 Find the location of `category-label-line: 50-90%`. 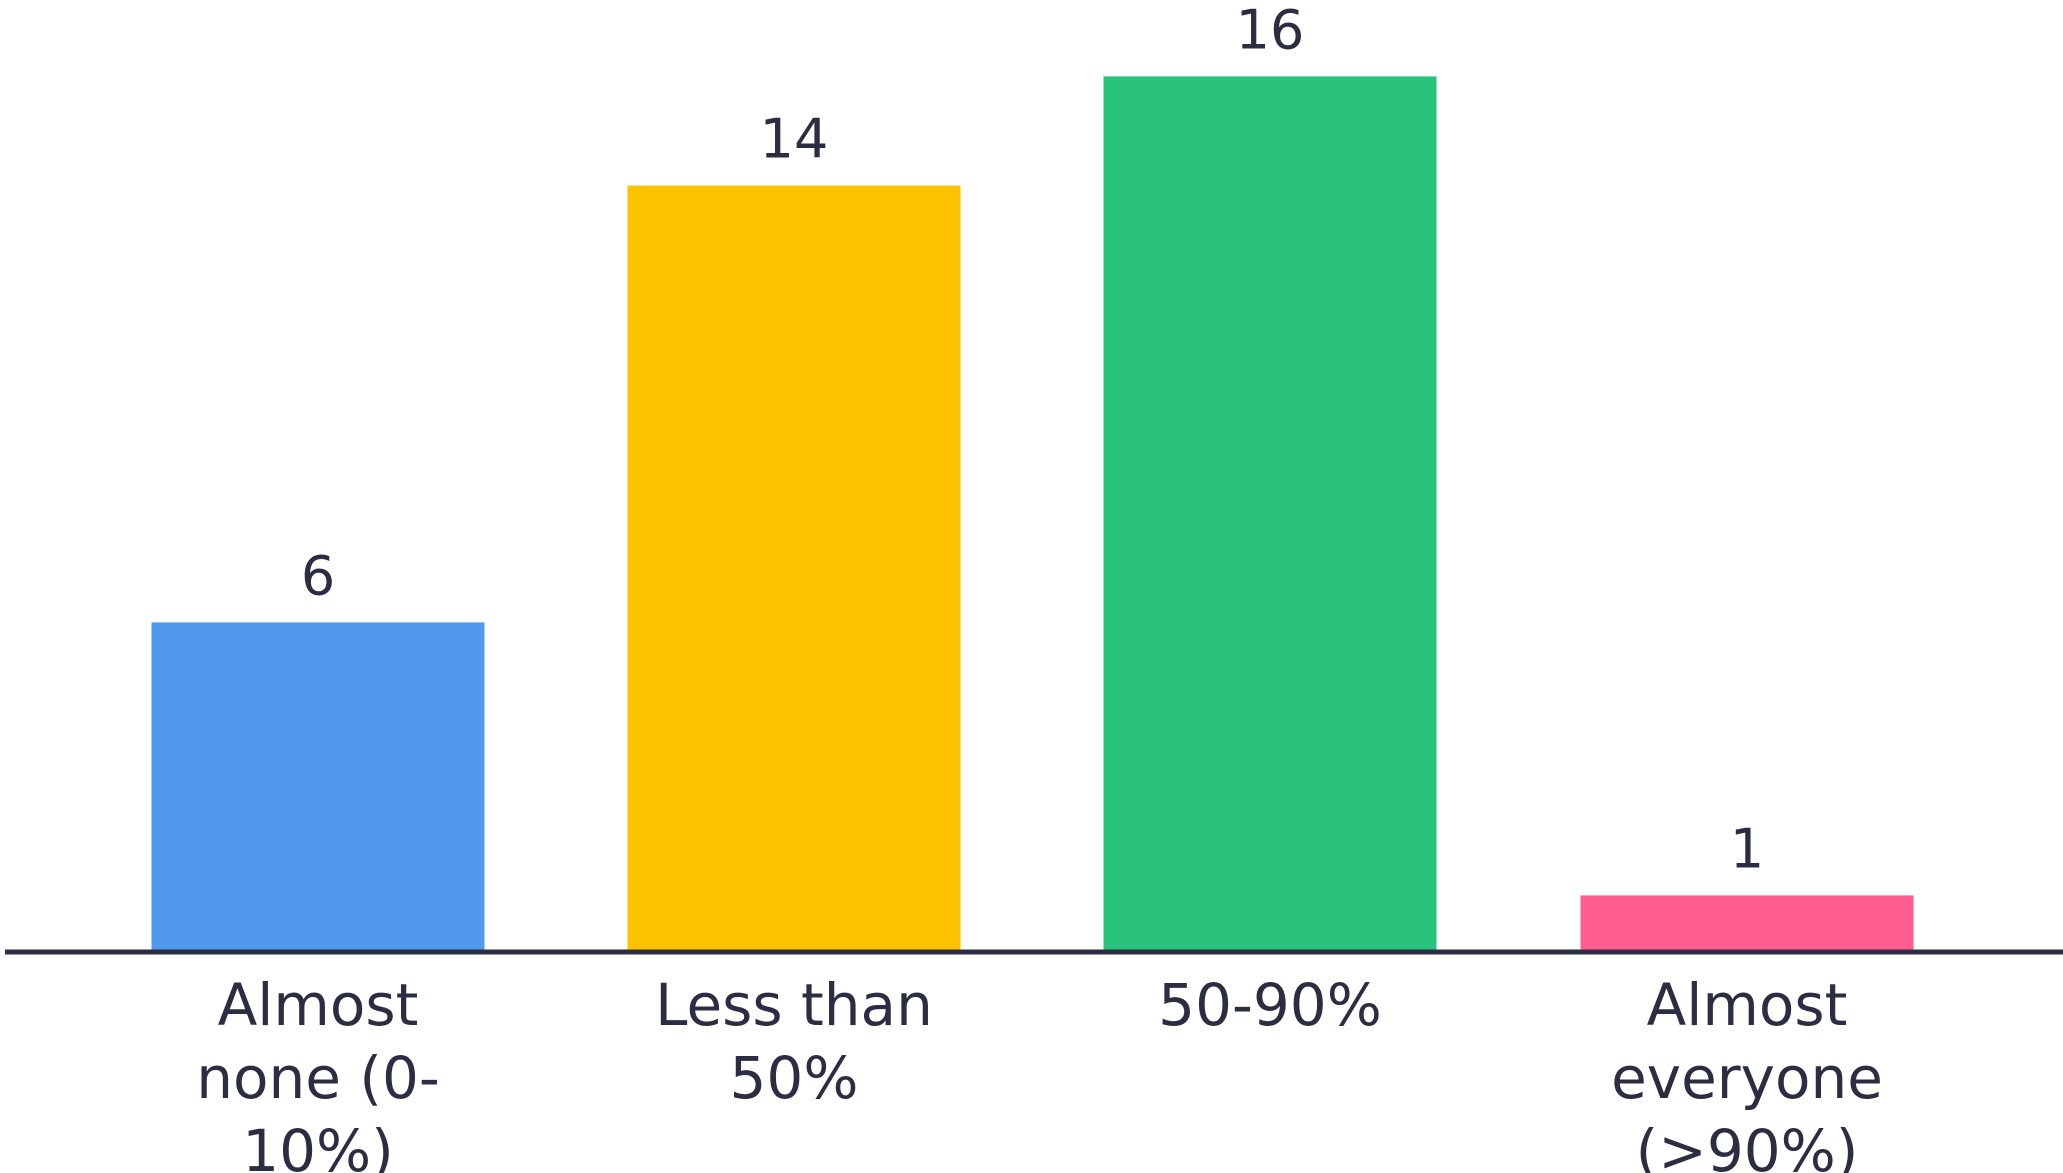

category-label-line: 50-90% is located at coordinates (1270, 1005).